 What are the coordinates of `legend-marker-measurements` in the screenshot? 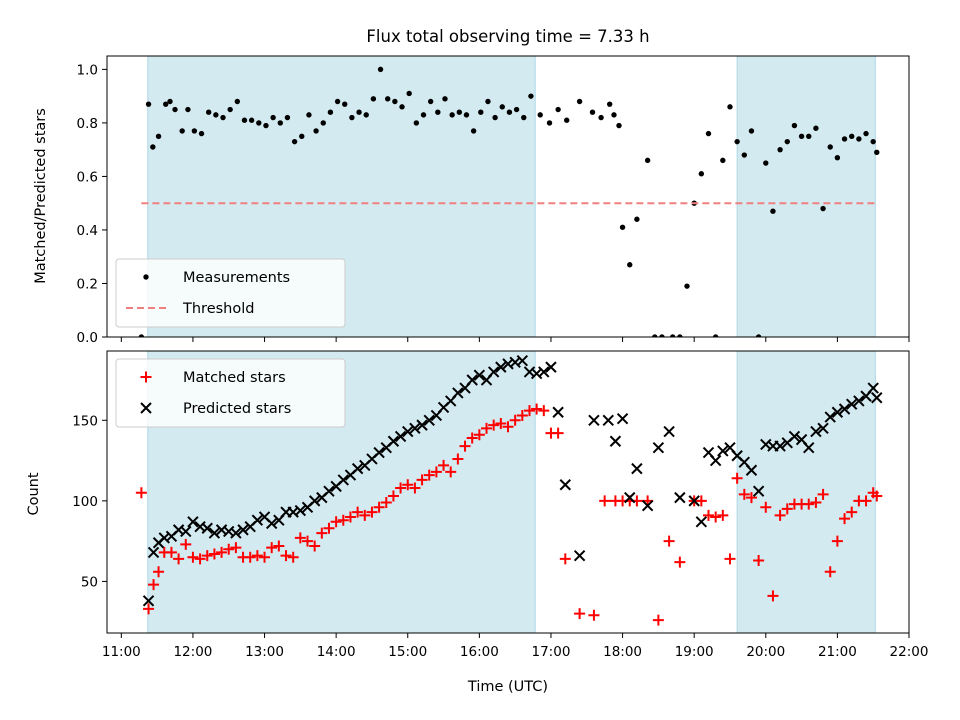 It's located at (146, 277).